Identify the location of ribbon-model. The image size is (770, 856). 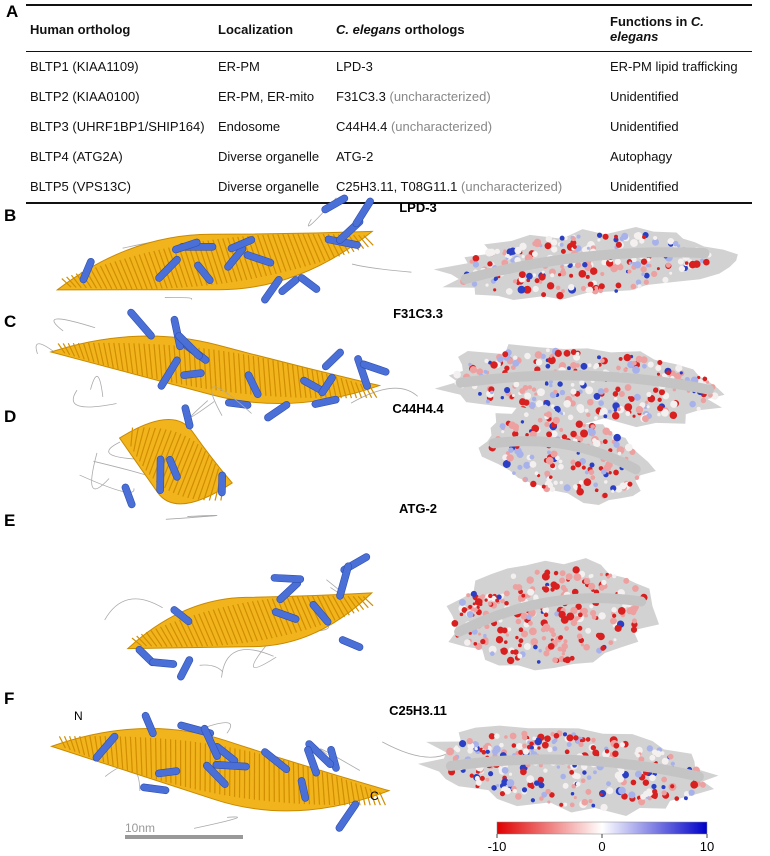
(239, 617).